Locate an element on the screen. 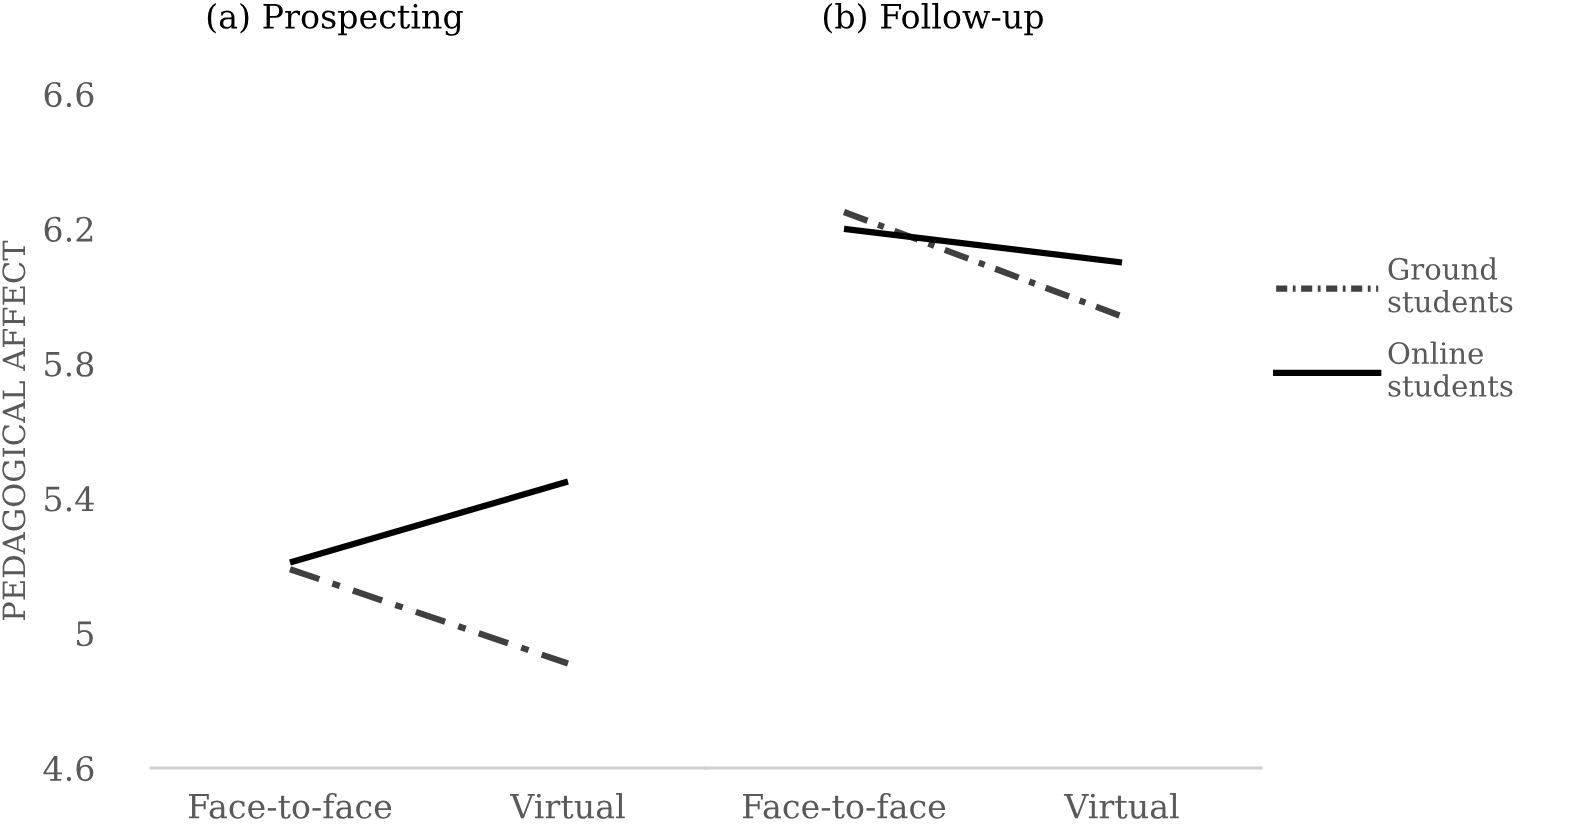  y-tick-label: 6.6 is located at coordinates (69, 94).